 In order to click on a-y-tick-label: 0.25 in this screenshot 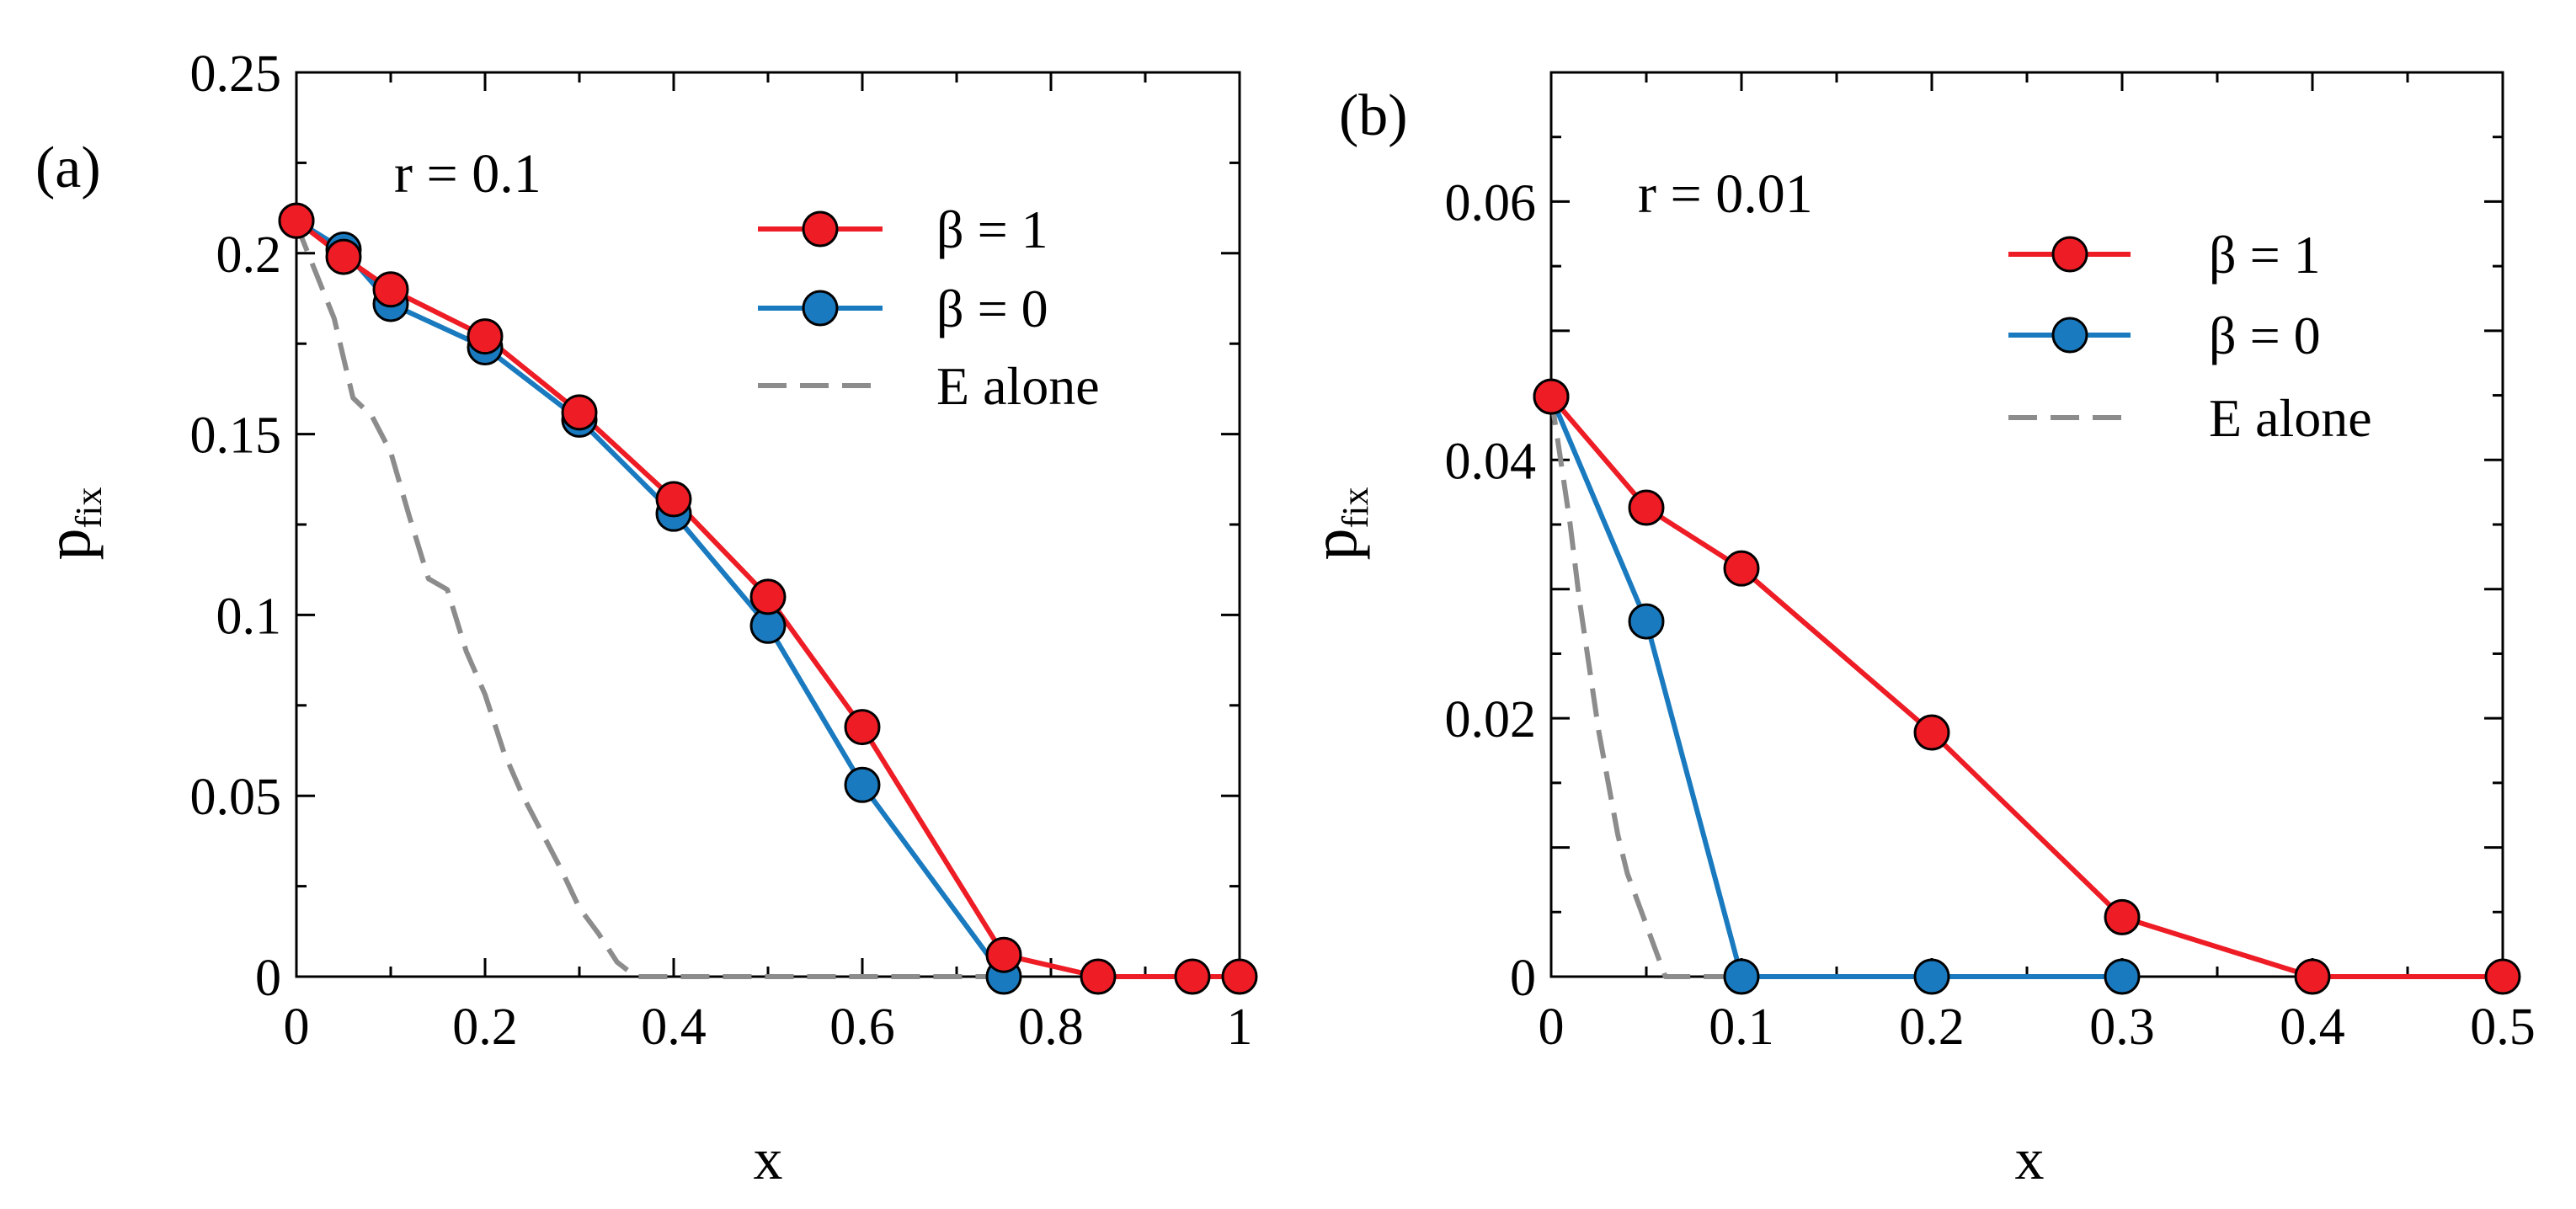, I will do `click(236, 74)`.